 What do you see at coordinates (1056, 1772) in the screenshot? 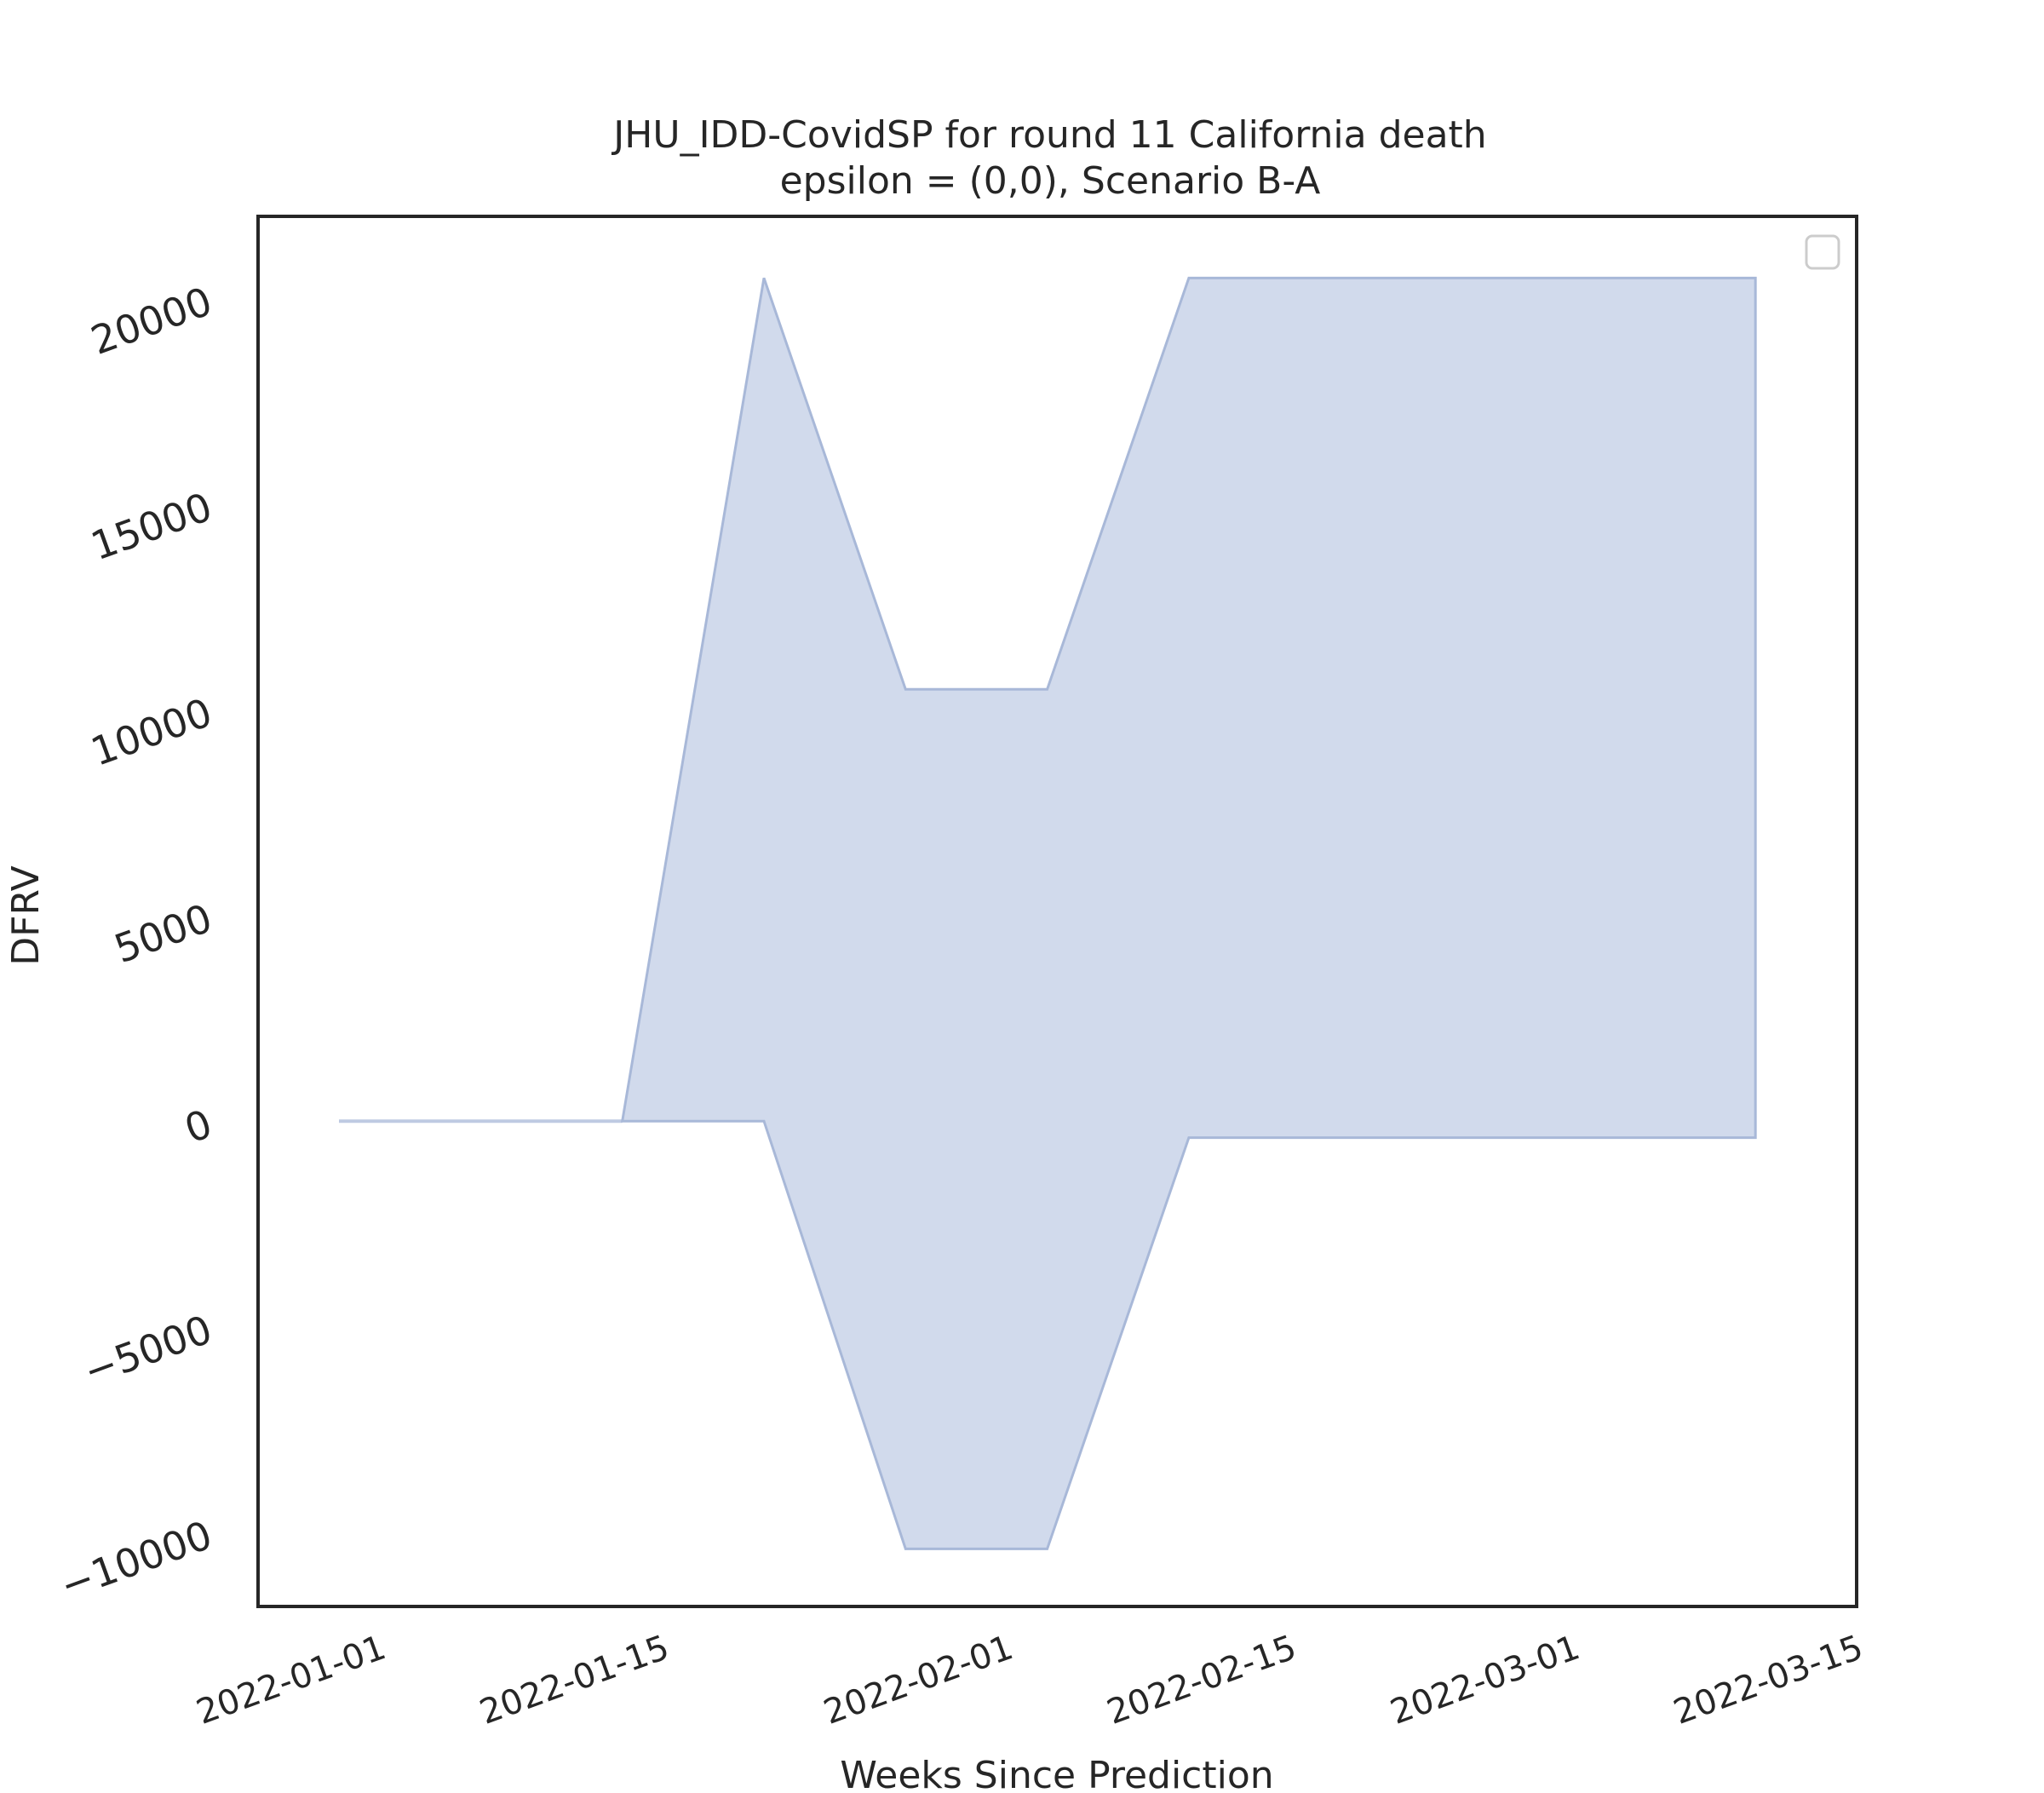
I see `x-axis-label: Weeks Since Prediction` at bounding box center [1056, 1772].